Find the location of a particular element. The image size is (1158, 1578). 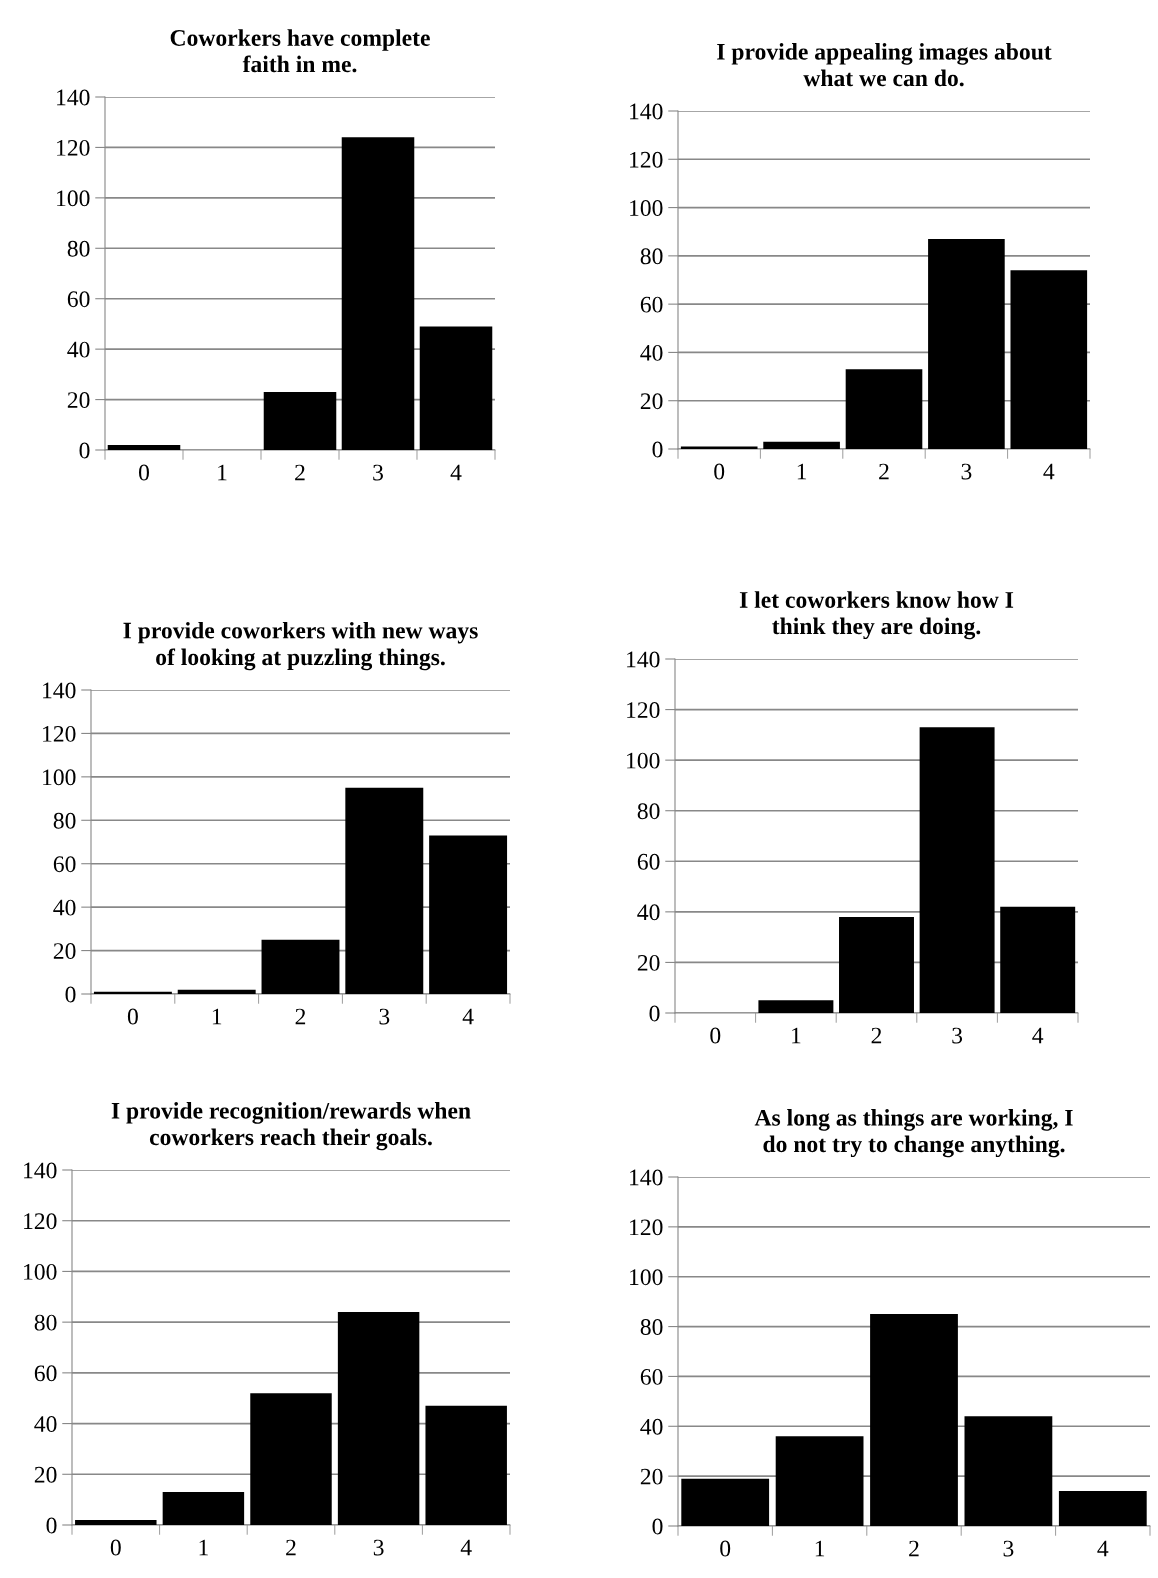

chart-title: I provide recognition/rewards when coworkers reach their goals. is located at coordinates (291, 1126).